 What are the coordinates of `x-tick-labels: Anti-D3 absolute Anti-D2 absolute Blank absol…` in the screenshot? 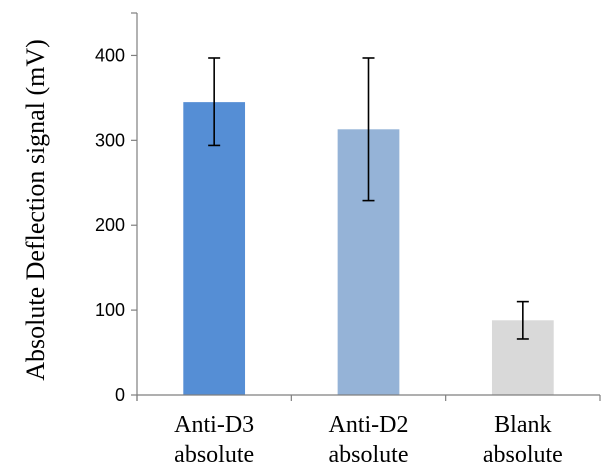 It's located at (368, 440).